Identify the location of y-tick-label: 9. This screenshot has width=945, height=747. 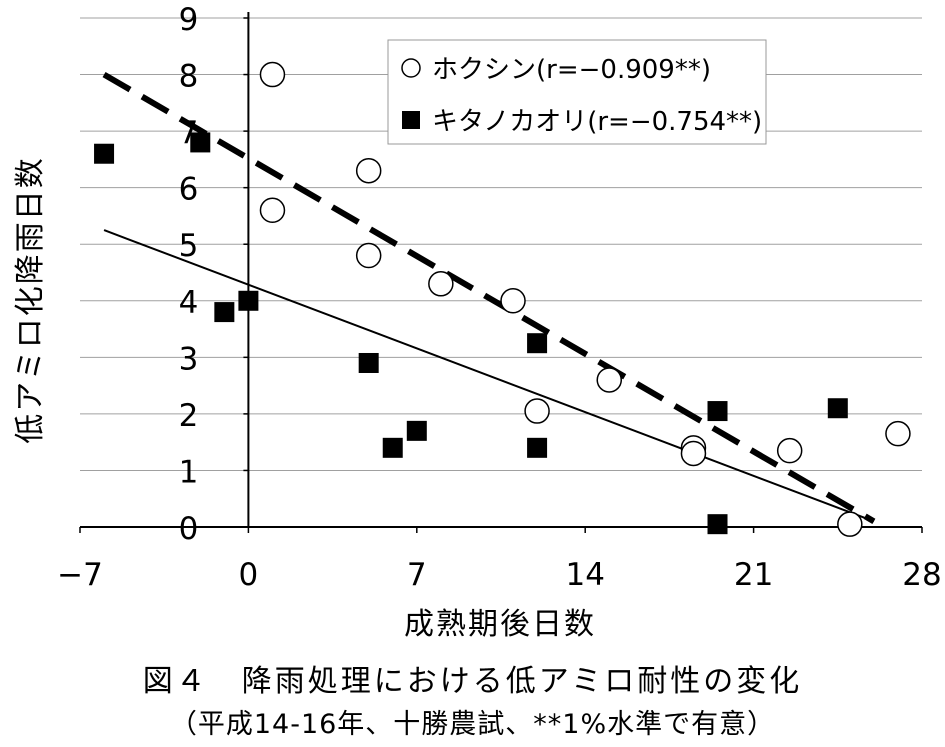
(189, 20).